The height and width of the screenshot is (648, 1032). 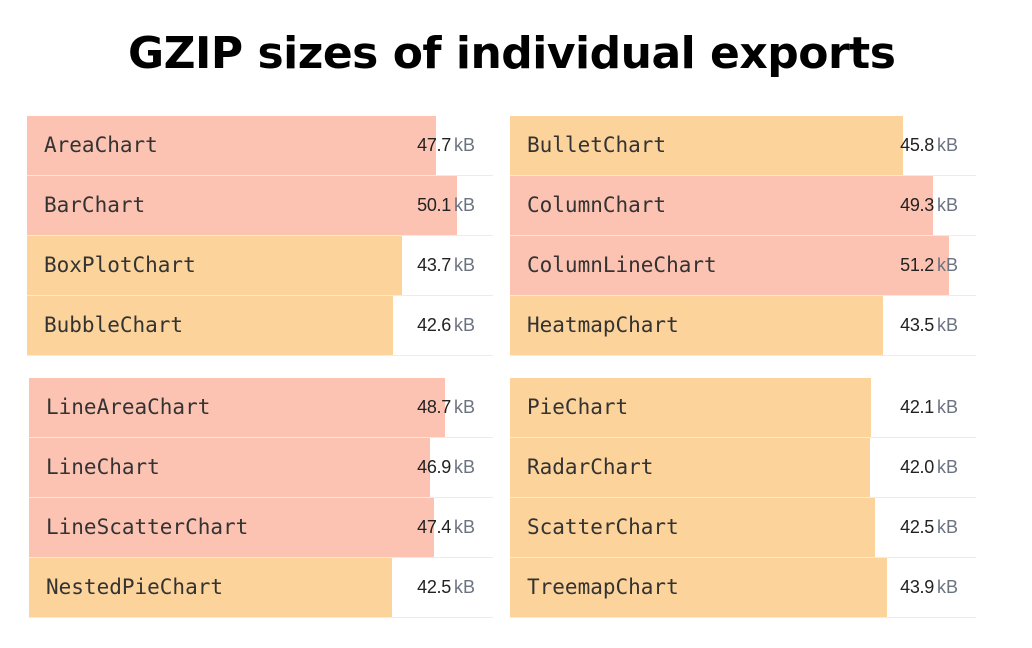 I want to click on bar-row: ColumnChart 49.3 kB, so click(x=743, y=206).